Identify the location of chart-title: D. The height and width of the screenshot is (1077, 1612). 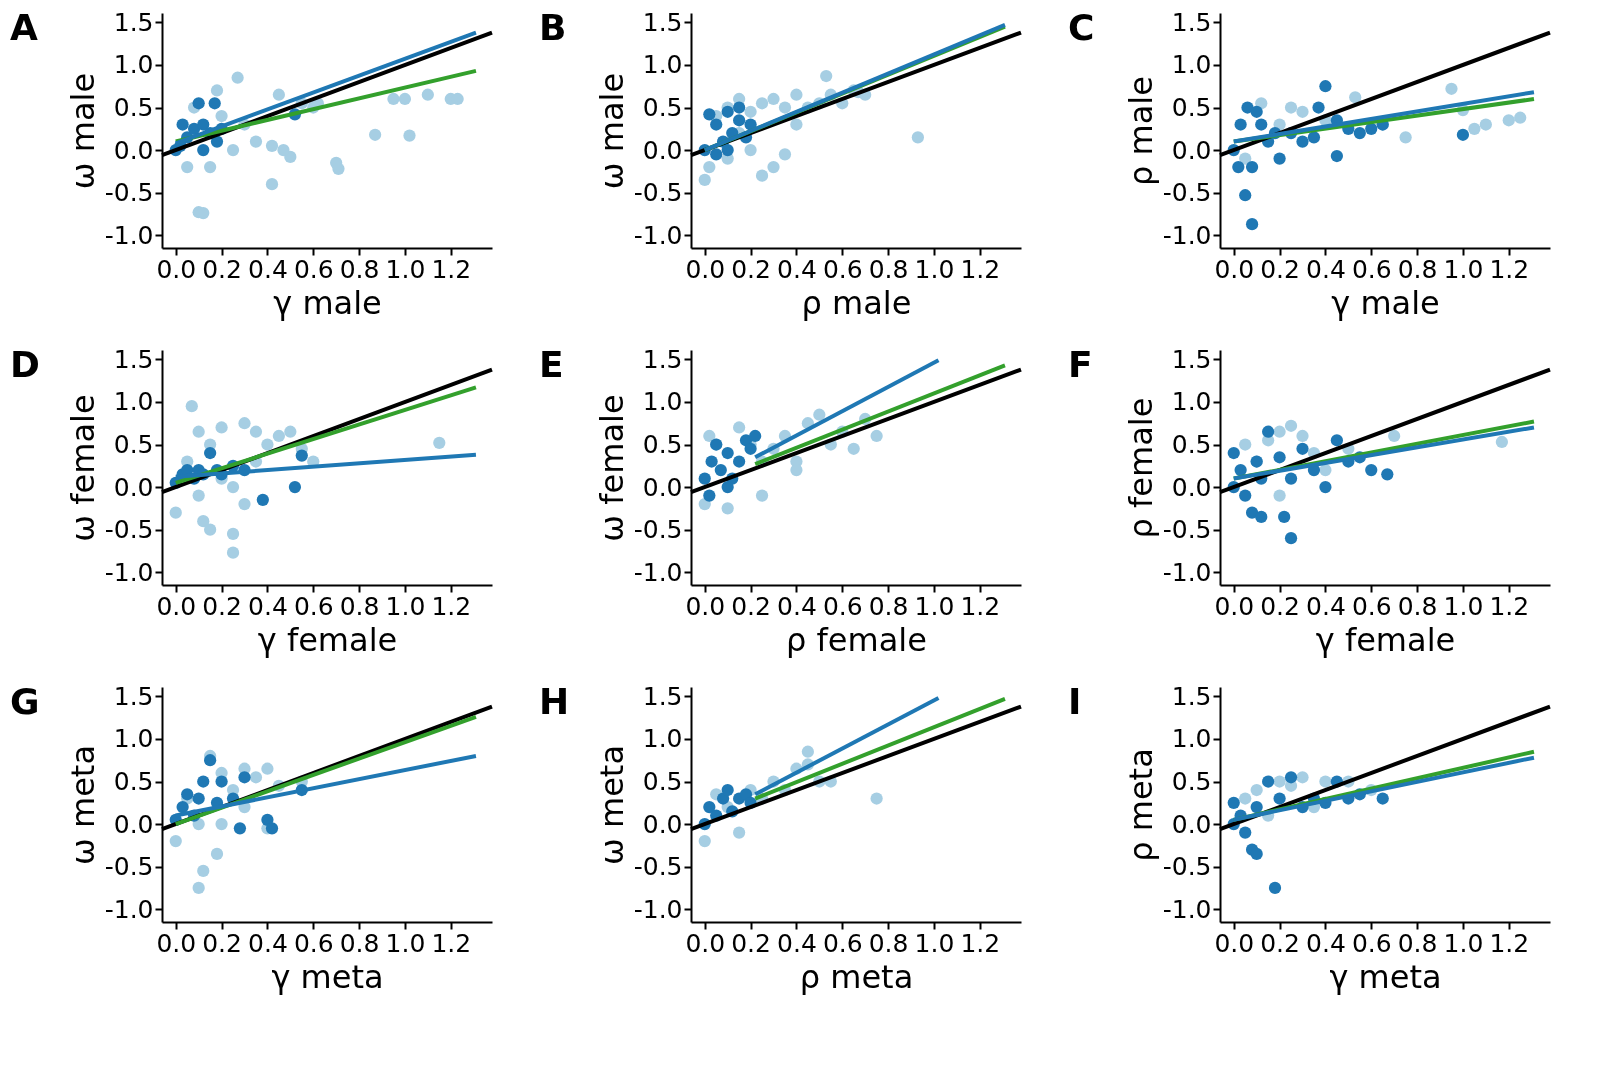
(25, 365).